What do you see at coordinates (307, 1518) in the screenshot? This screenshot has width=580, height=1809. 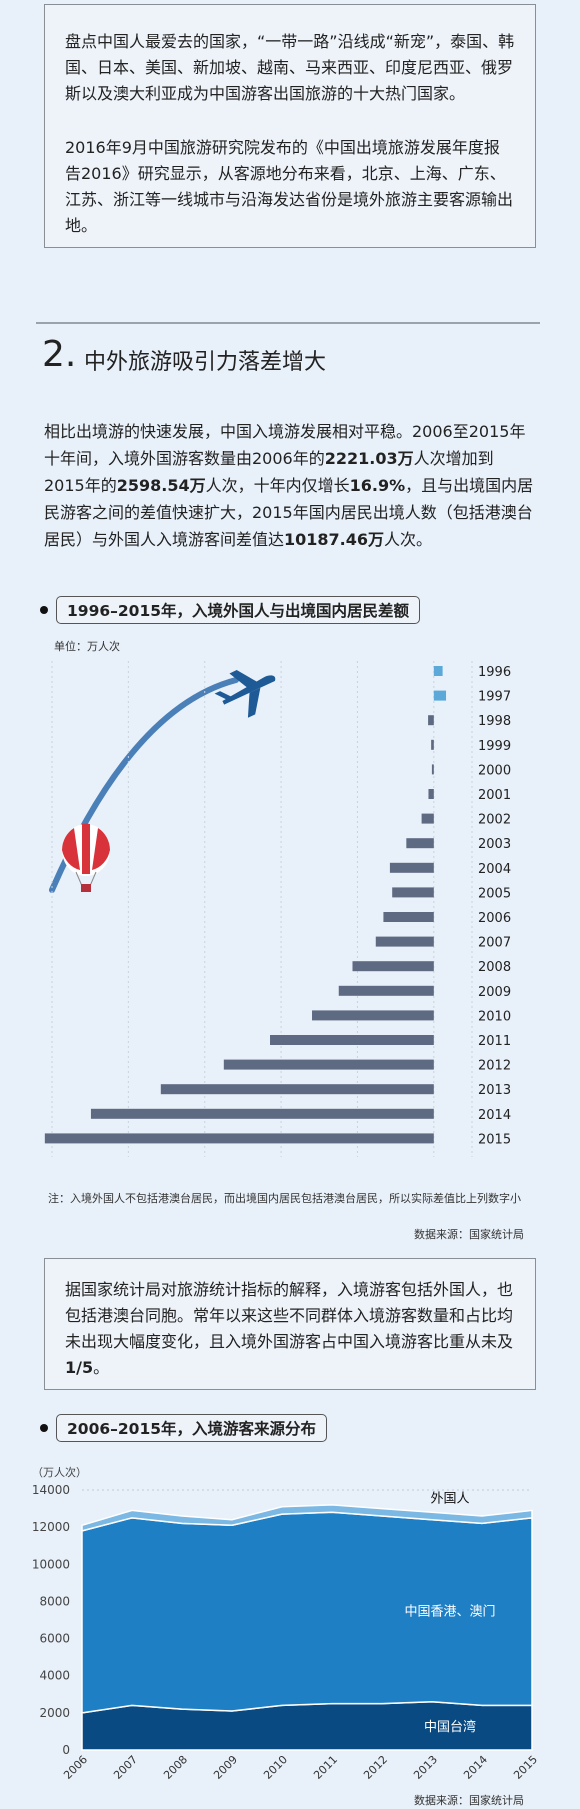 I see `area-series` at bounding box center [307, 1518].